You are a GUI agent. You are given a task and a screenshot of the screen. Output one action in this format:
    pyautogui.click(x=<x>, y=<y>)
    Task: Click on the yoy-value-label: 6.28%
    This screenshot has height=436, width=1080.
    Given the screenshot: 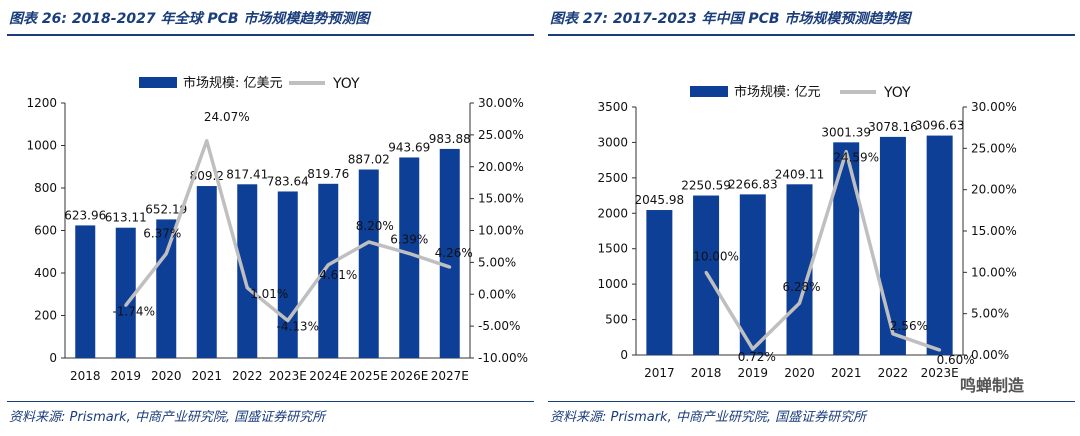 What is the action you would take?
    pyautogui.click(x=801, y=287)
    